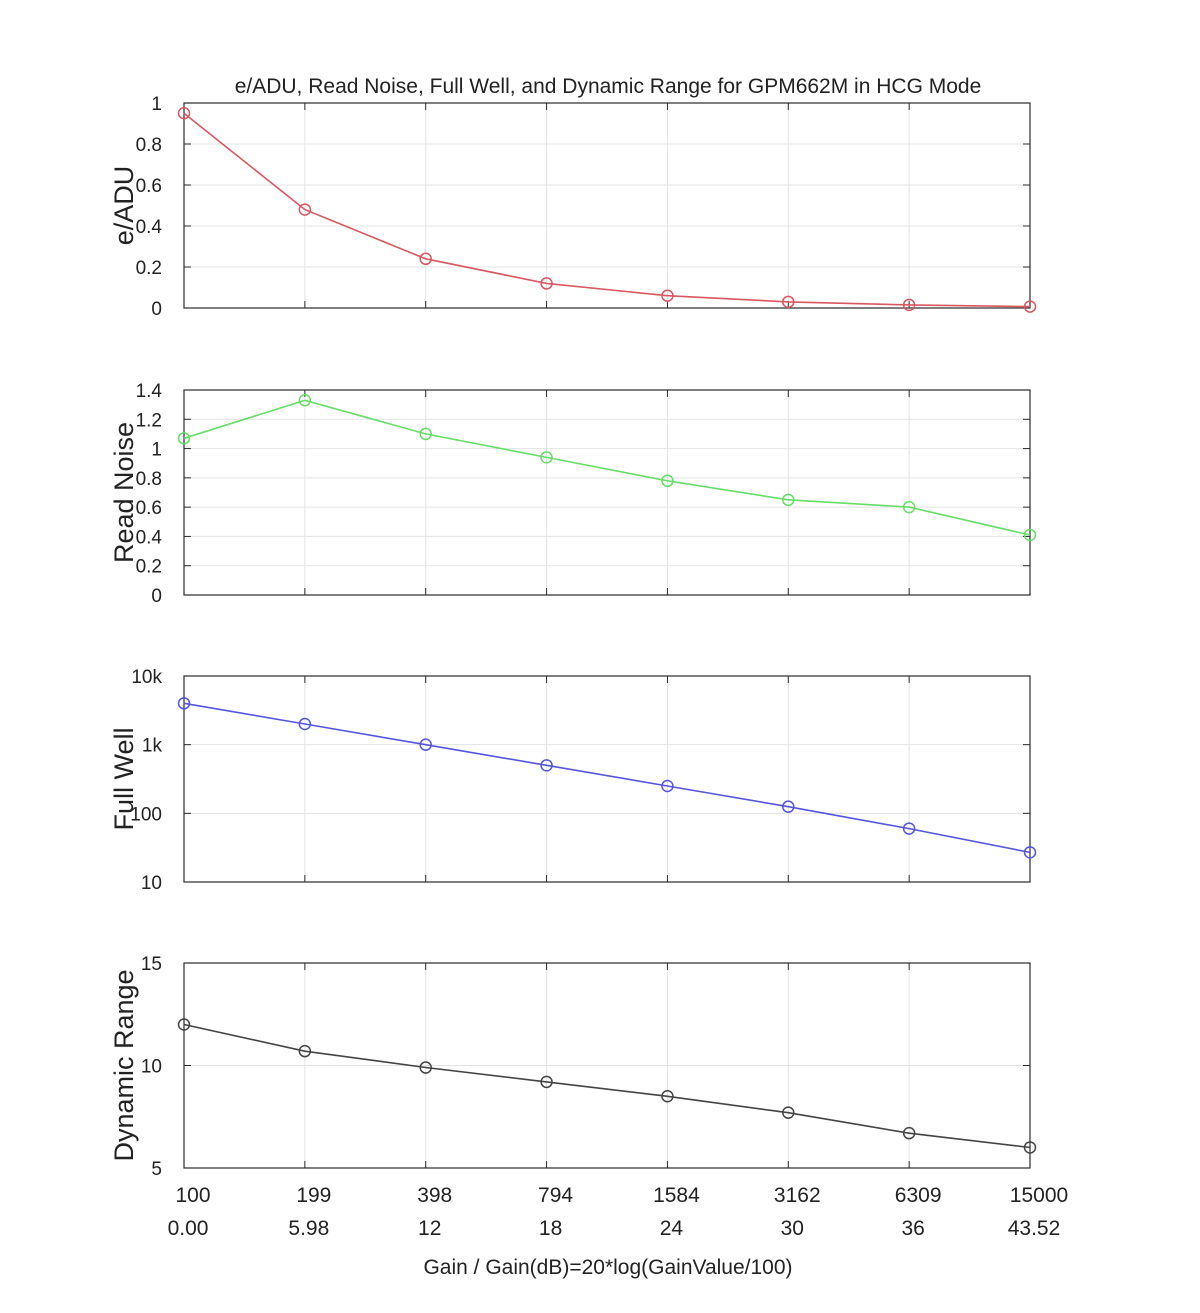  Describe the element at coordinates (149, 420) in the screenshot. I see `y-tick-label: 1.2` at that location.